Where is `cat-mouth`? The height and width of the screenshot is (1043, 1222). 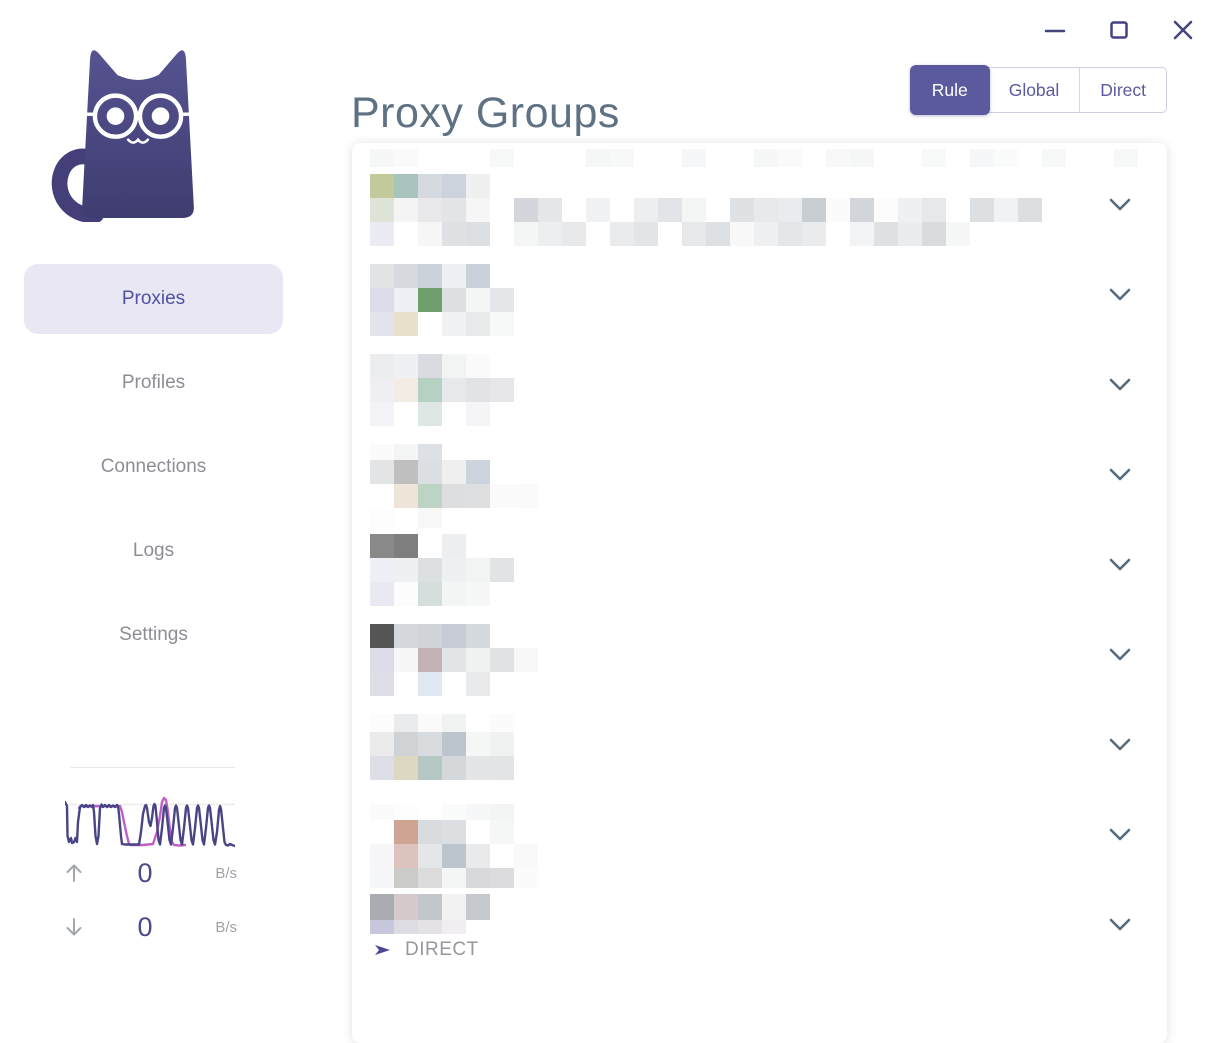 cat-mouth is located at coordinates (138, 140).